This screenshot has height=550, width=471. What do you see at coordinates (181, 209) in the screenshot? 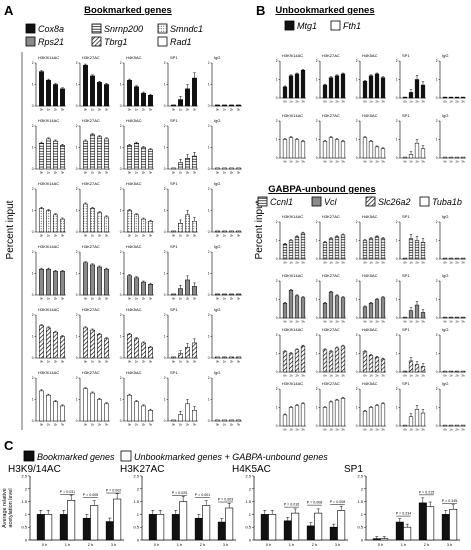
I see `plot-a-Smndc1-SP1: SP1 0 1 2 0h 1h 2h 3h` at bounding box center [181, 209].